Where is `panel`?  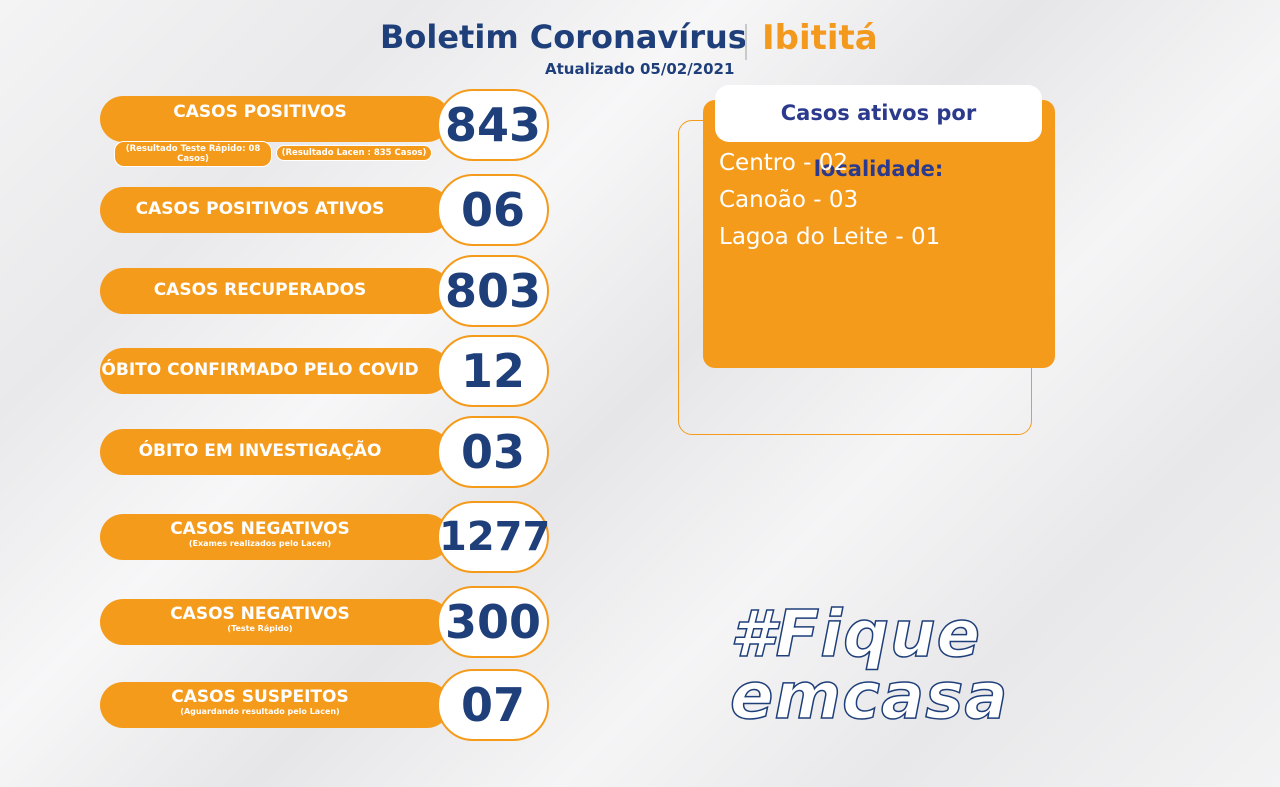
panel is located at coordinates (879, 234).